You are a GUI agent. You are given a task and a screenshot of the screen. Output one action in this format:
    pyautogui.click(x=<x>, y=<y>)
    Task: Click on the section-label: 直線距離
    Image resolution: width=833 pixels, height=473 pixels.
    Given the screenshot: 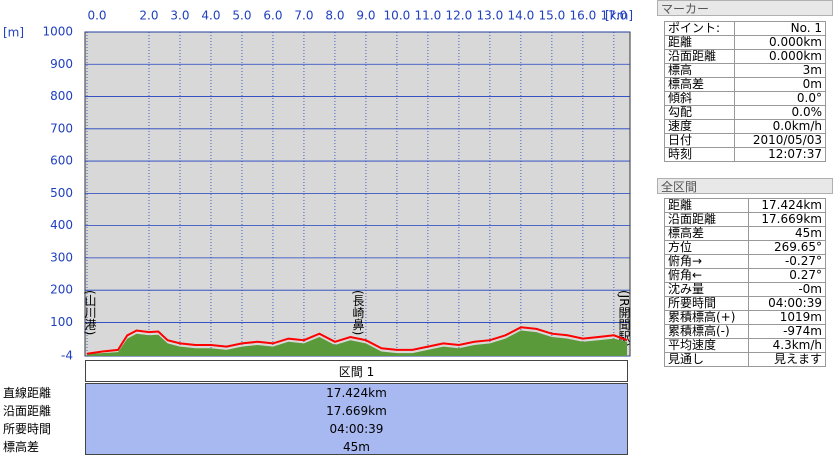 What is the action you would take?
    pyautogui.click(x=27, y=393)
    